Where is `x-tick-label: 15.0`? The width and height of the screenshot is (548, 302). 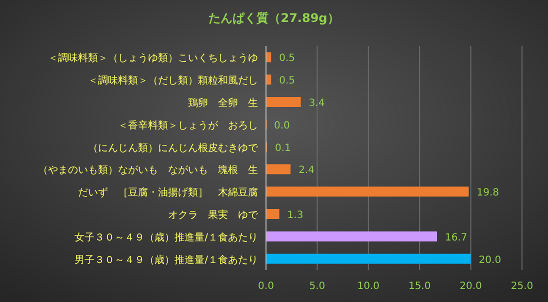 x-tick-label: 15.0 is located at coordinates (419, 286).